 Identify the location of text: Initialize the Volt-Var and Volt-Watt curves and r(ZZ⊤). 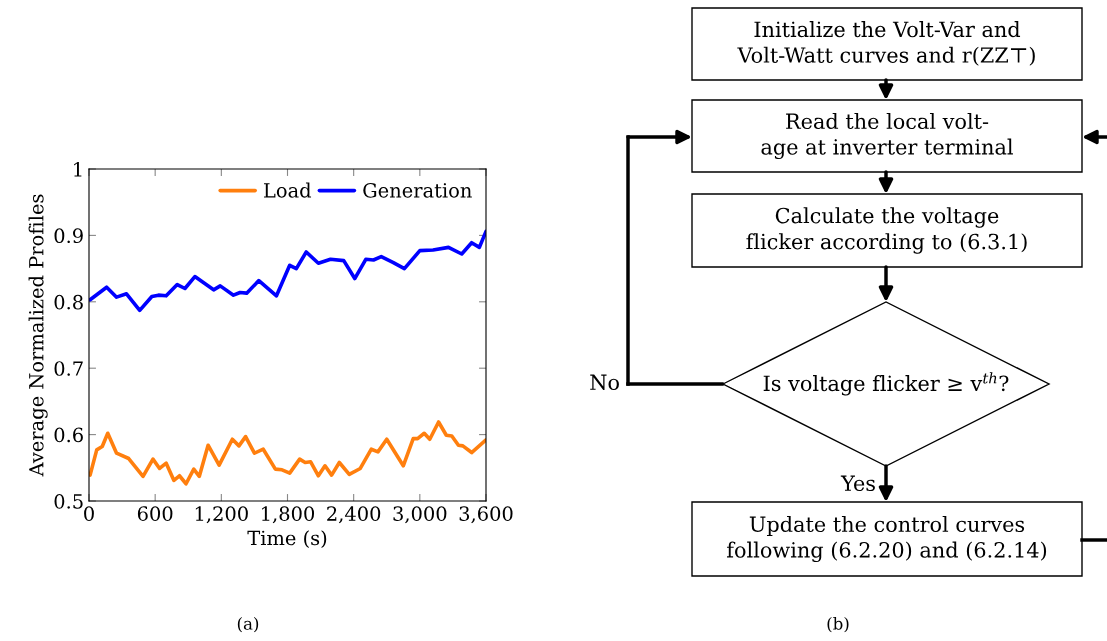
(886, 43).